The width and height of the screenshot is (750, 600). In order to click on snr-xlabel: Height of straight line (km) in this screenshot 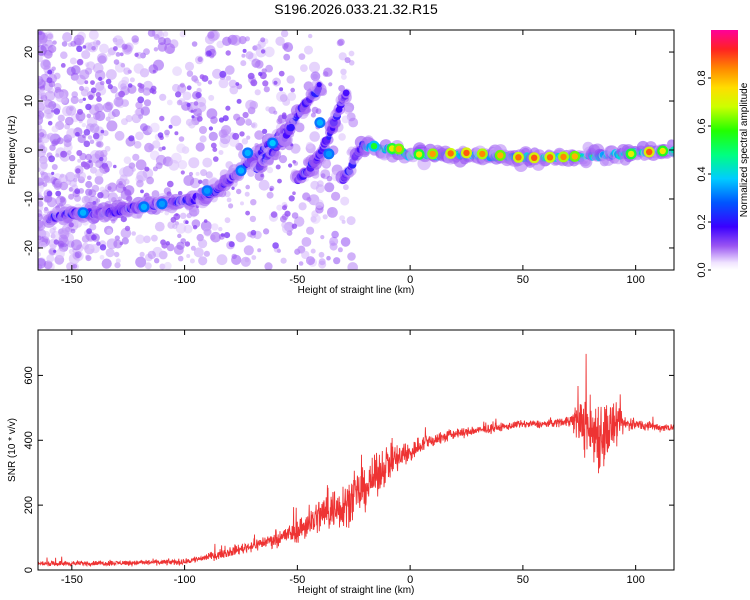, I will do `click(356, 590)`.